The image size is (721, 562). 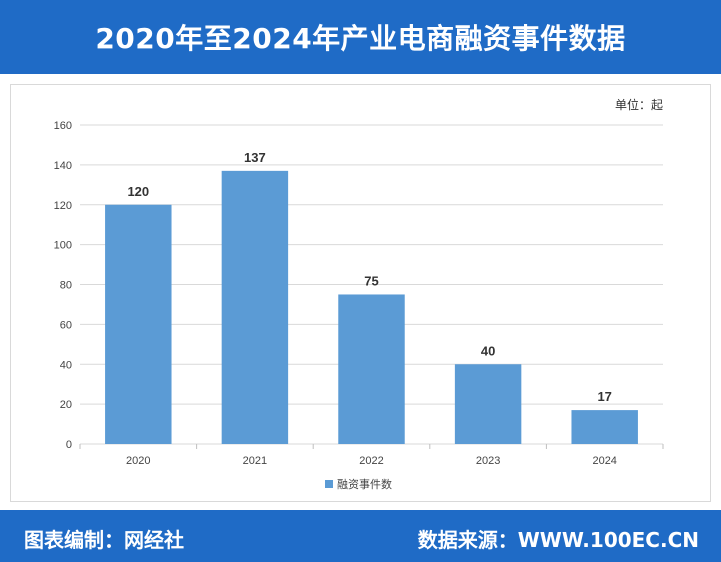 I want to click on header-banner: 2020年至2024年产业电商融资事件数据, so click(x=360, y=37).